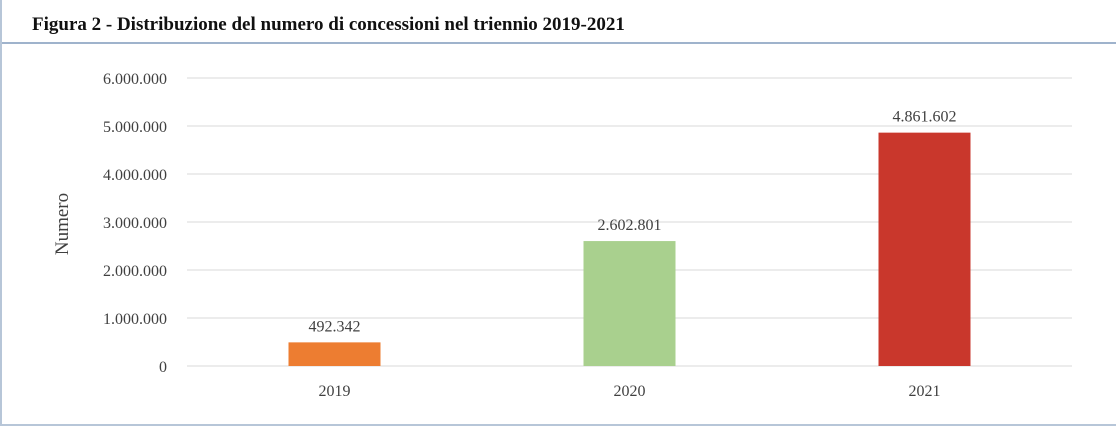  I want to click on y-tick-label: 1.000.000, so click(135, 319).